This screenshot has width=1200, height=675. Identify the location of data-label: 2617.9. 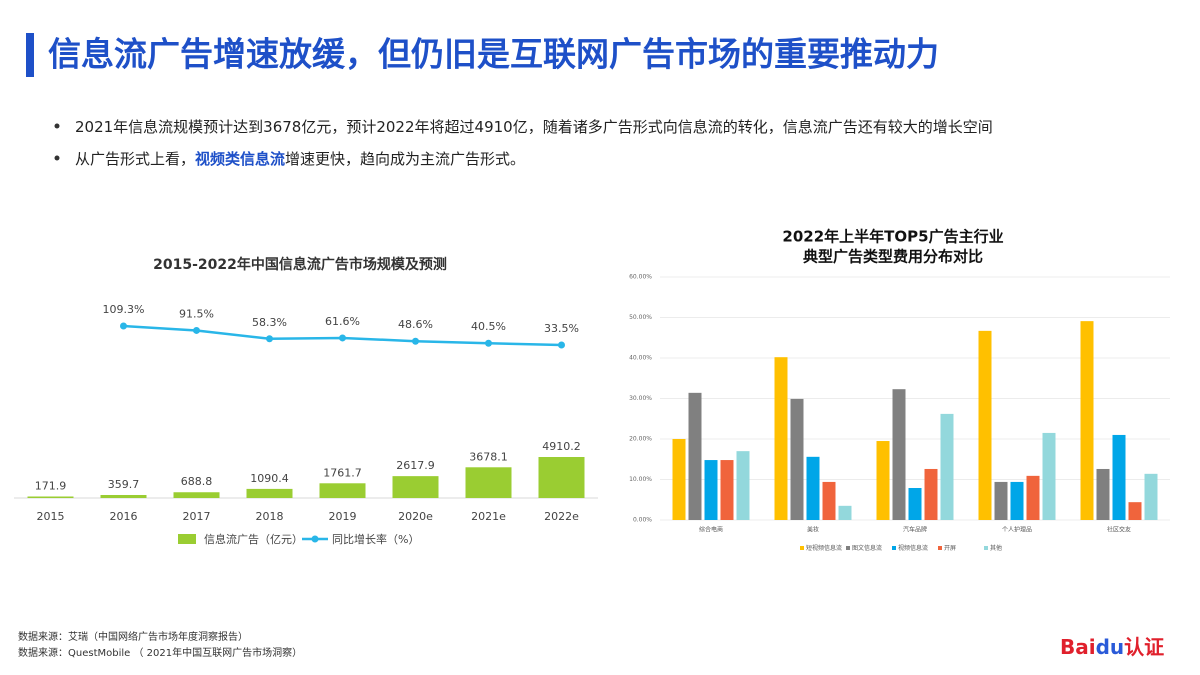
(415, 465).